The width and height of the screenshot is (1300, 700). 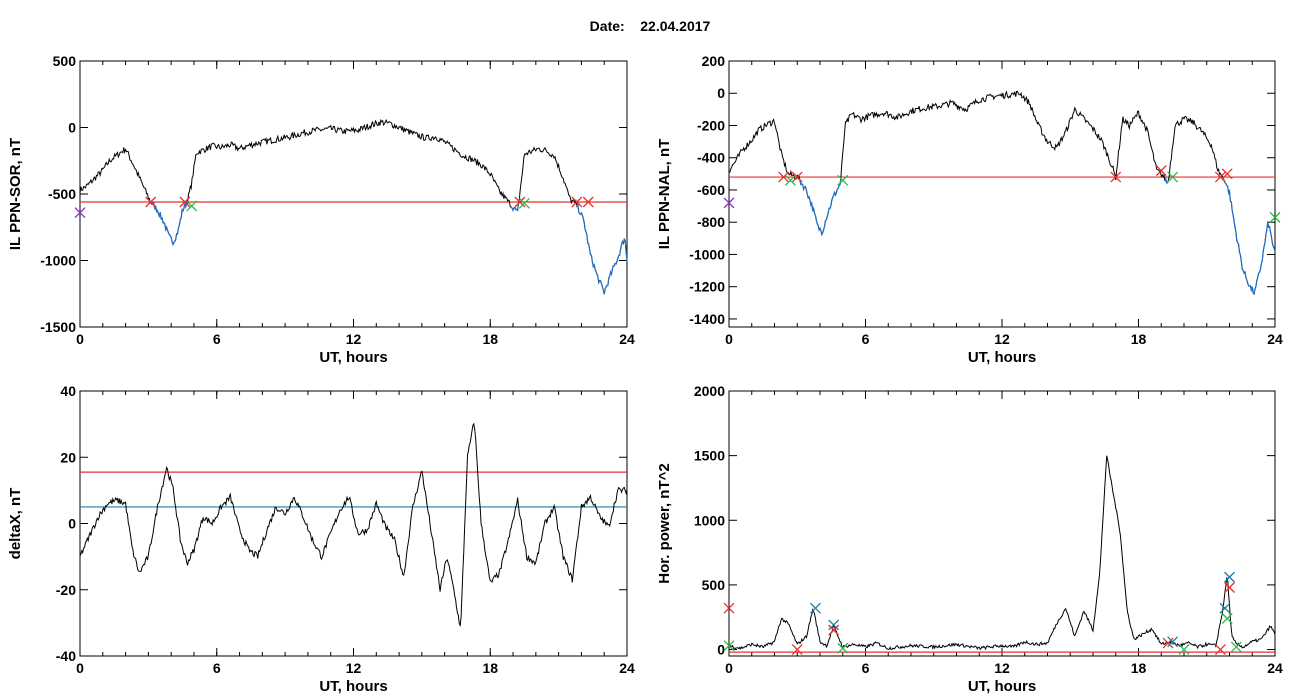 What do you see at coordinates (709, 391) in the screenshot?
I see `y-tick-label: 2000` at bounding box center [709, 391].